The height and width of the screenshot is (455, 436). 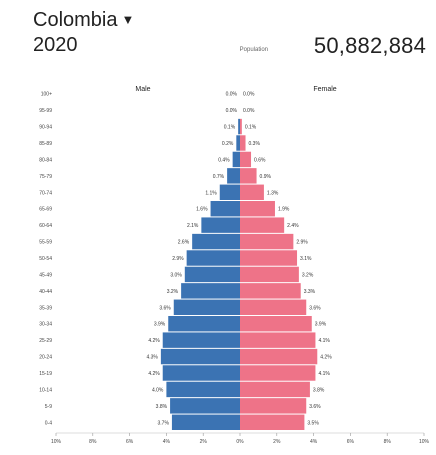 I want to click on age-group-label: 60-64, so click(x=45, y=226).